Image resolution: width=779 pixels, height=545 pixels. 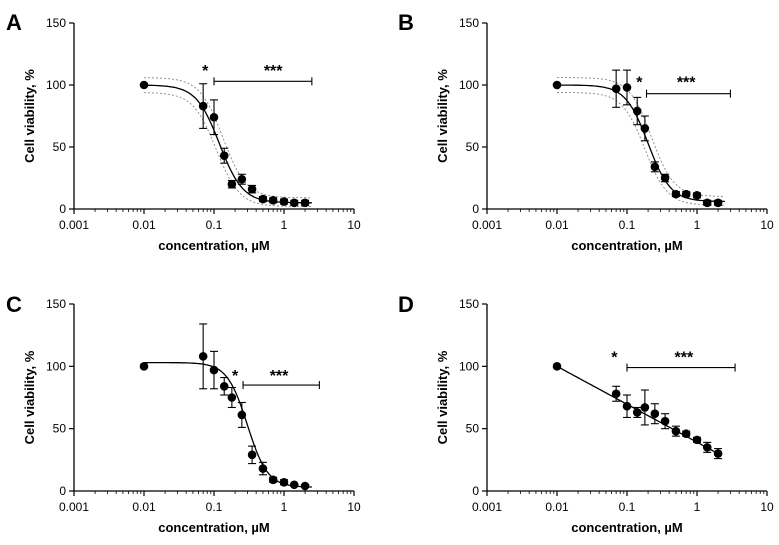 I want to click on panel-letter: A, so click(x=14, y=22).